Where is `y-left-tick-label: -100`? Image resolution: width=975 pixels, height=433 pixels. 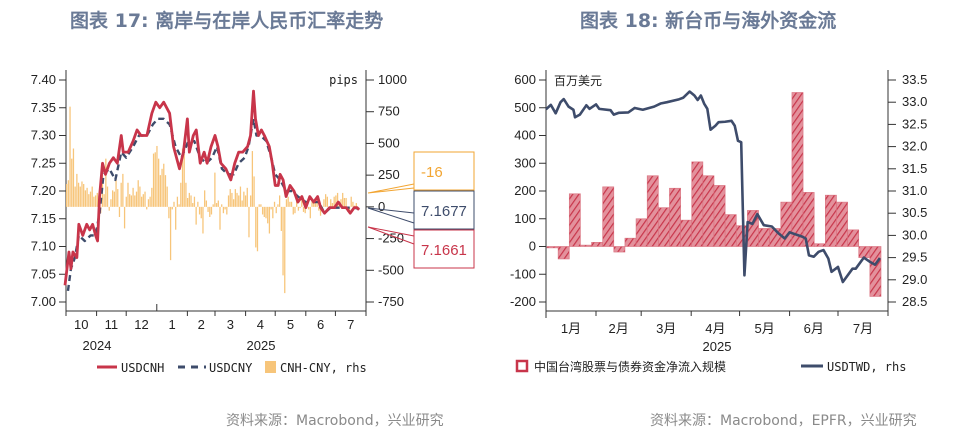
y-left-tick-label: -100 is located at coordinates (523, 273).